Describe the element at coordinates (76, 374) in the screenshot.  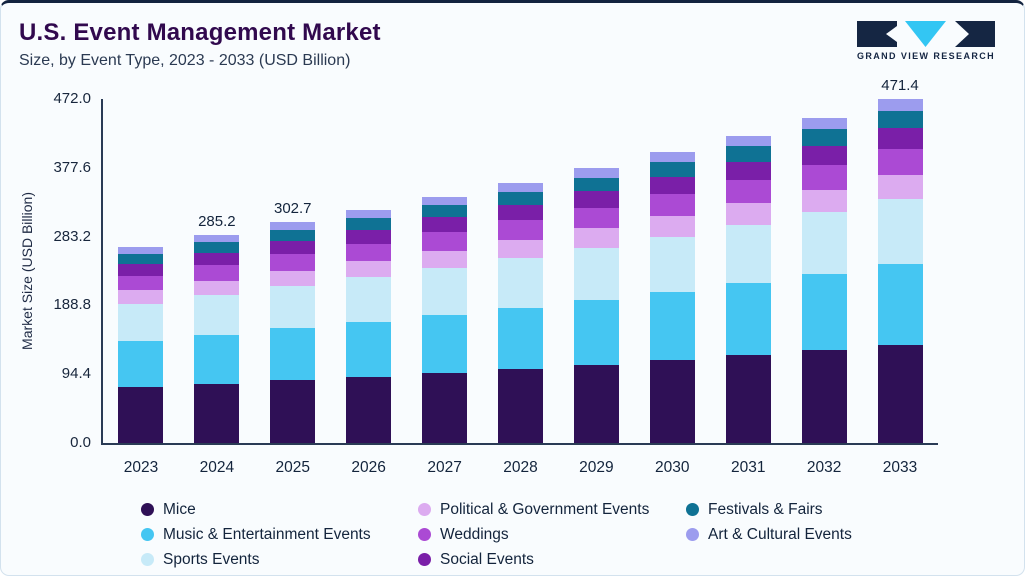
I see `y-tick-label: 94.4` at that location.